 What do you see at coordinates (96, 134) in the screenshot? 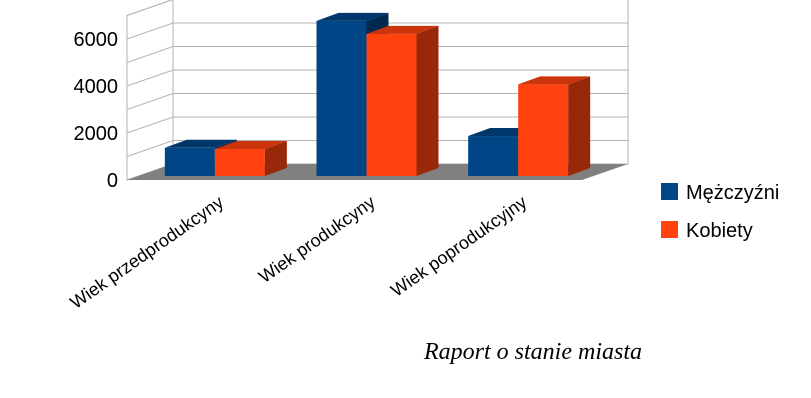
I see `y-tick-label: 2000` at bounding box center [96, 134].